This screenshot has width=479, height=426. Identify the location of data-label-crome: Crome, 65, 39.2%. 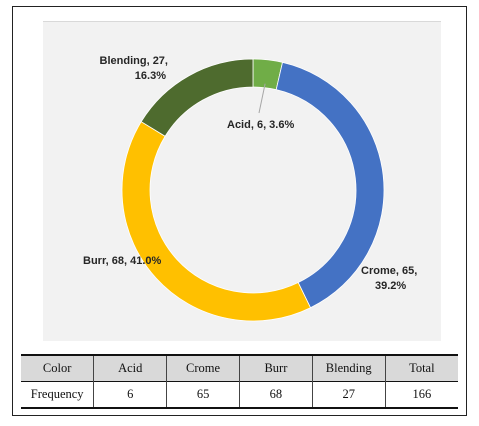
(389, 278).